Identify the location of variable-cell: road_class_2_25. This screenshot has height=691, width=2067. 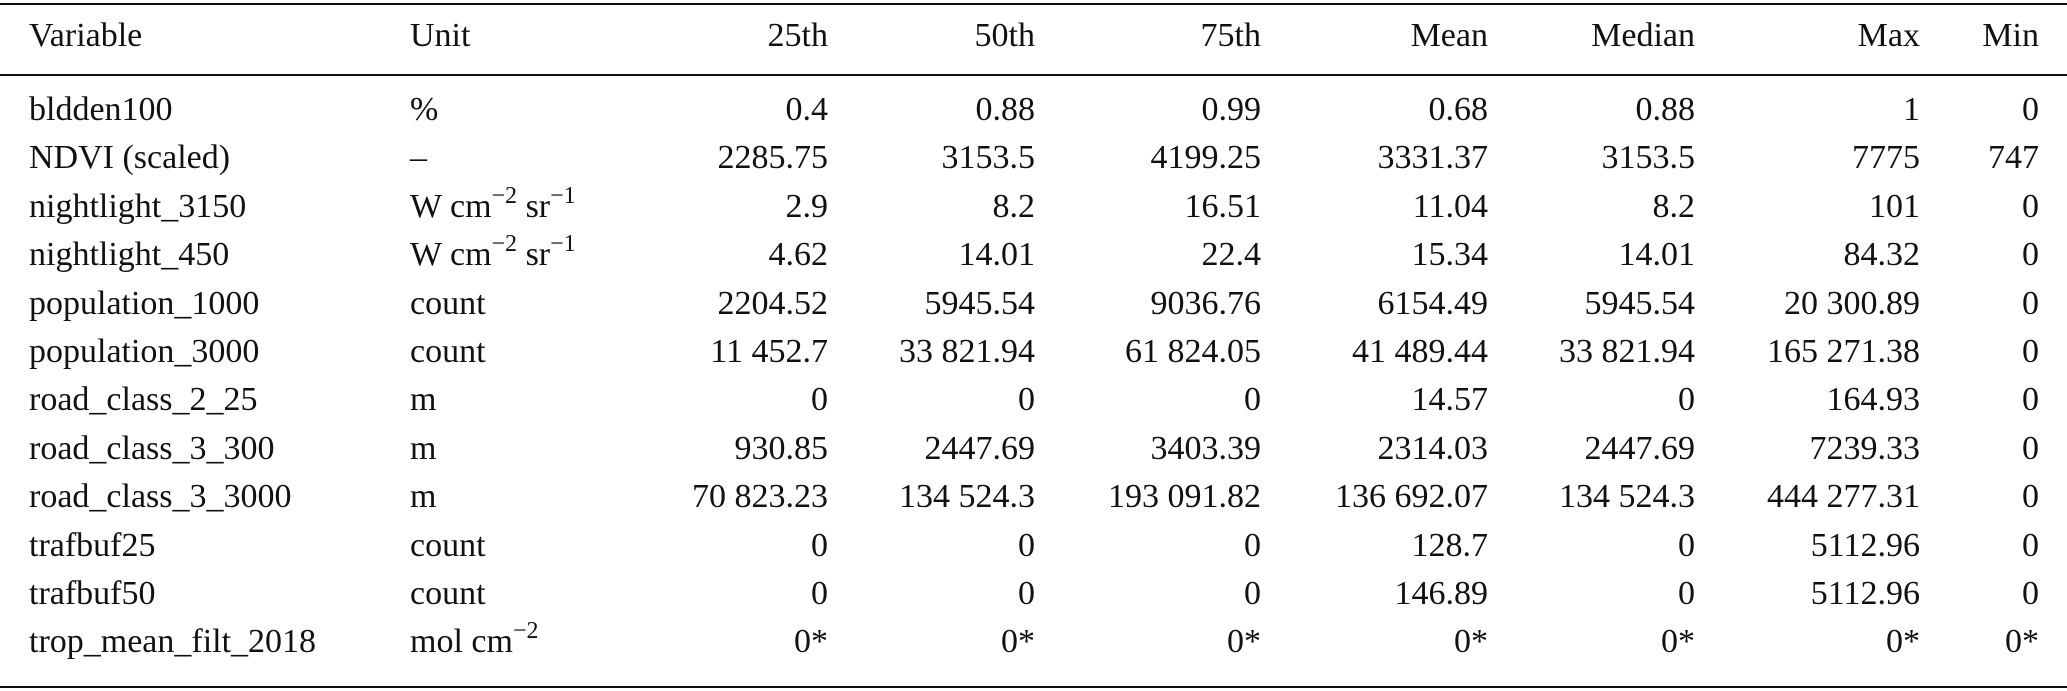
(143, 400).